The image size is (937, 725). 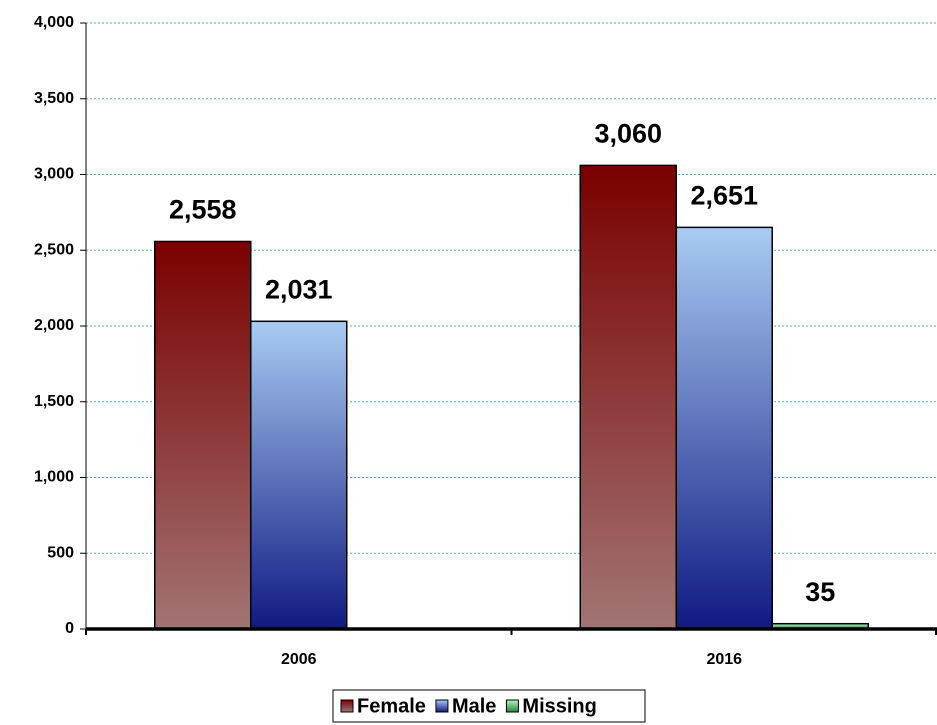 What do you see at coordinates (391, 706) in the screenshot?
I see `legend-label: Female` at bounding box center [391, 706].